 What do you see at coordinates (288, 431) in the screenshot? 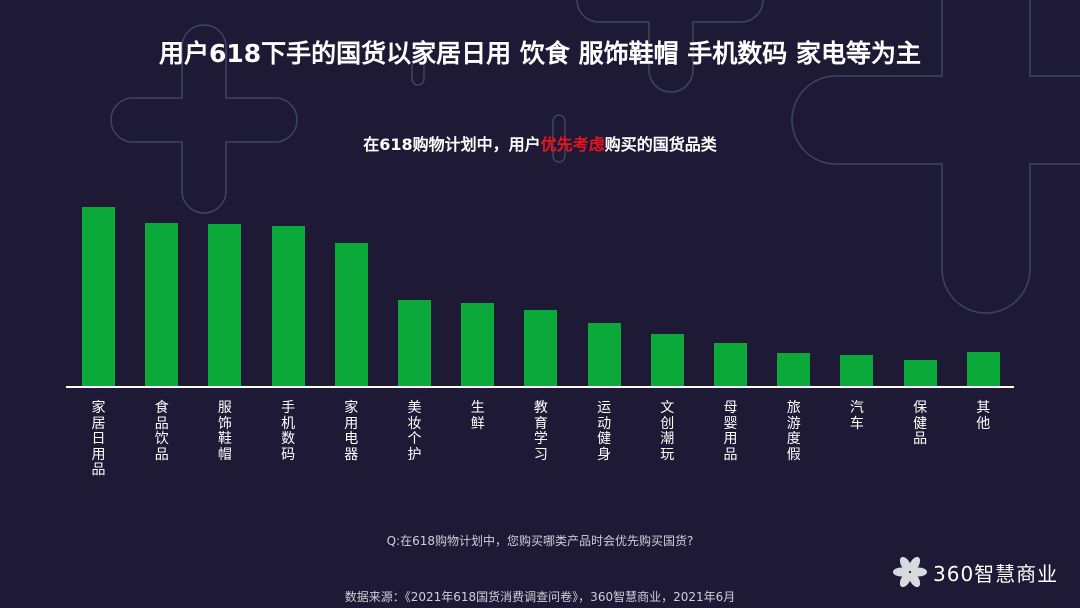
I see `x-axis-label: 手机数码` at bounding box center [288, 431].